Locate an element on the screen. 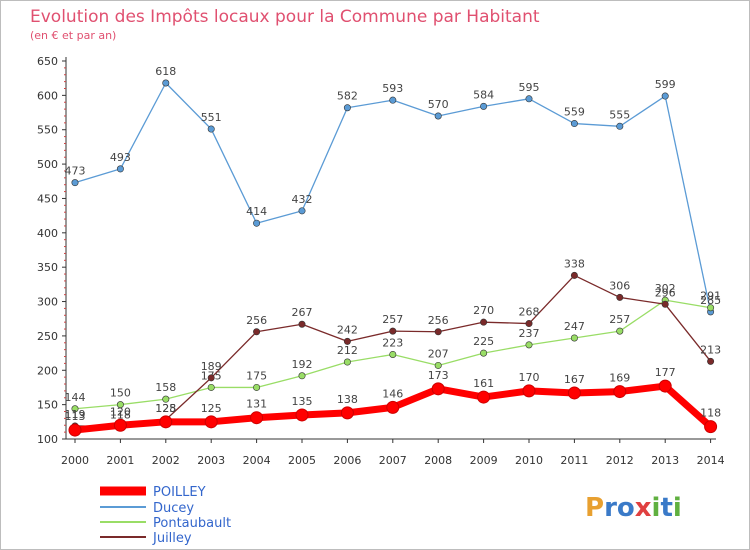  data-label: 128 is located at coordinates (165, 408).